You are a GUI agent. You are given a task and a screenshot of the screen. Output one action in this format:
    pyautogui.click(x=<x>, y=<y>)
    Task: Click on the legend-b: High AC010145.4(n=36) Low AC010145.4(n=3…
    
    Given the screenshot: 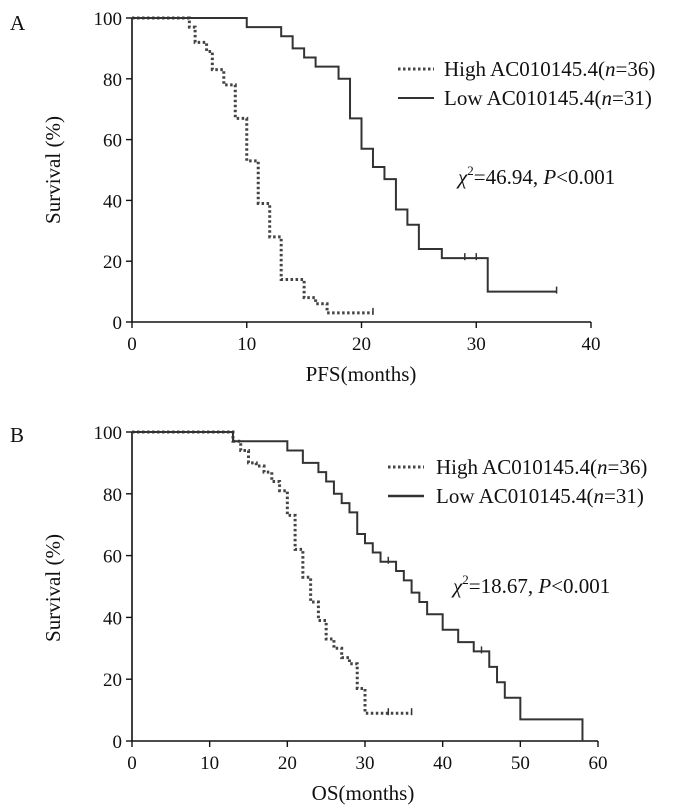 What is the action you would take?
    pyautogui.click(x=517, y=481)
    